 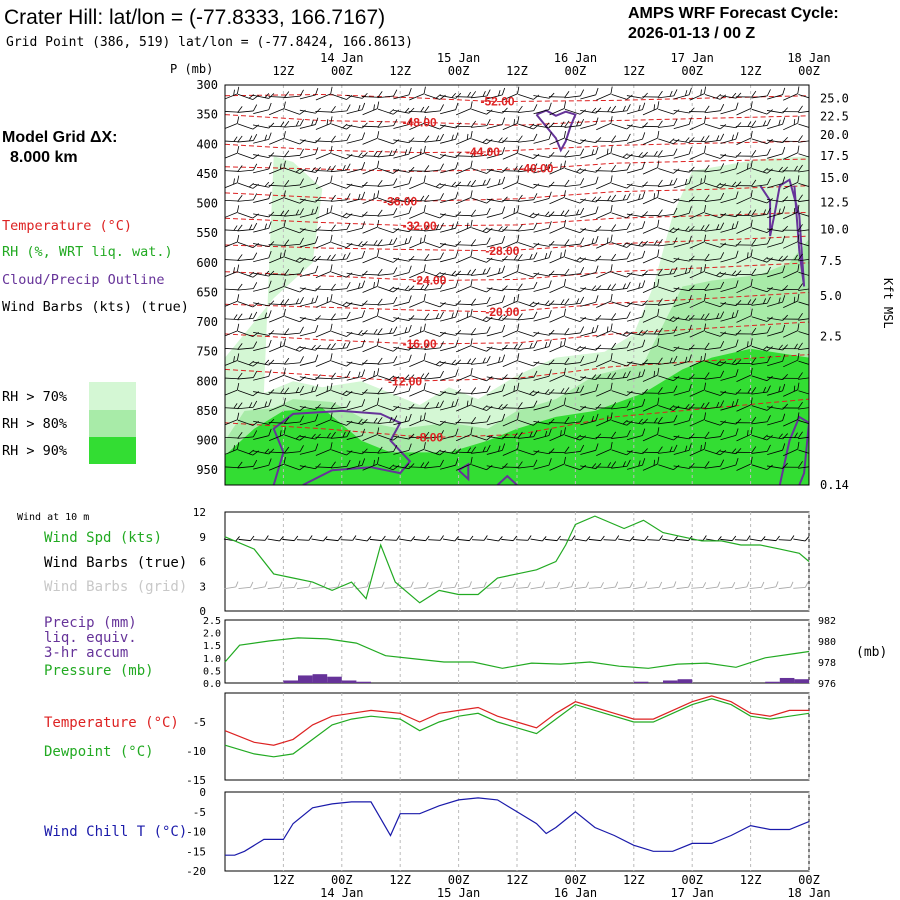 I want to click on wind-barb-true-shaft, so click(x=463, y=540).